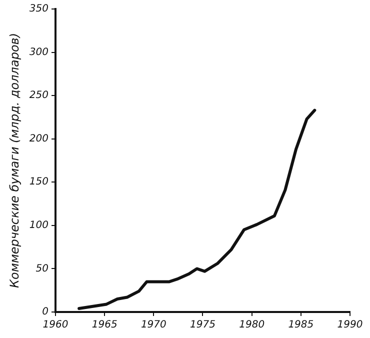 The width and height of the screenshot is (370, 338). What do you see at coordinates (38, 52) in the screenshot?
I see `y-tick-label: 300` at bounding box center [38, 52].